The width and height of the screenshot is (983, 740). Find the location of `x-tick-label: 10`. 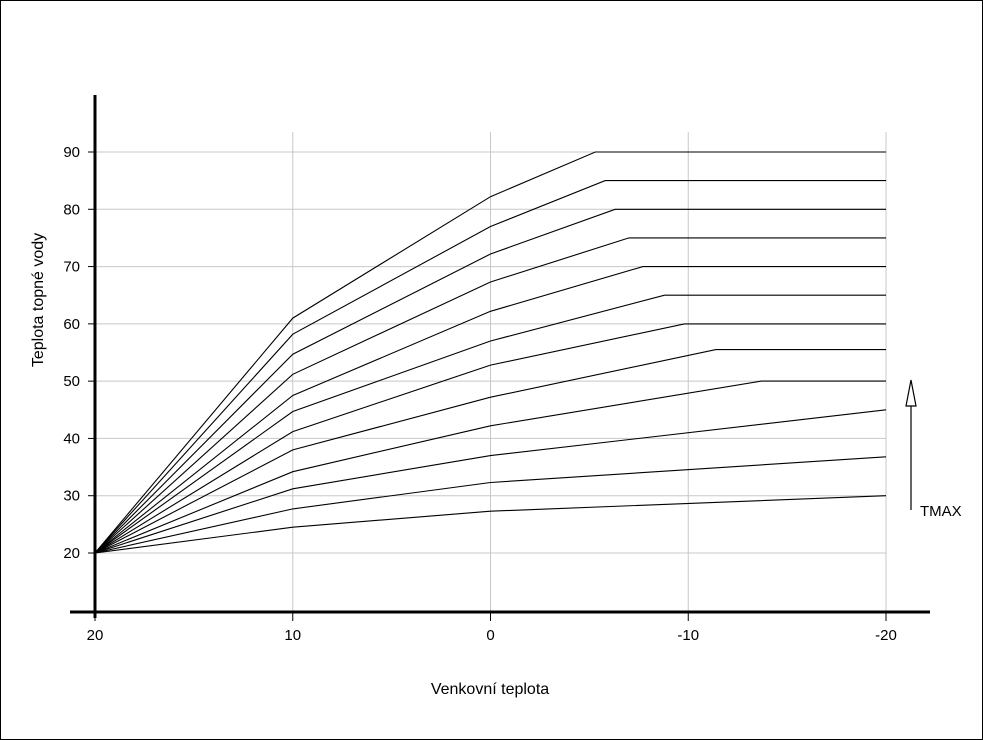

x-tick-label: 10 is located at coordinates (292, 635).